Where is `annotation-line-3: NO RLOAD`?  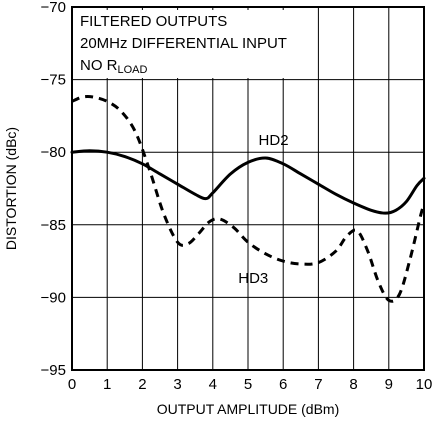 annotation-line-3: NO RLOAD is located at coordinates (114, 66).